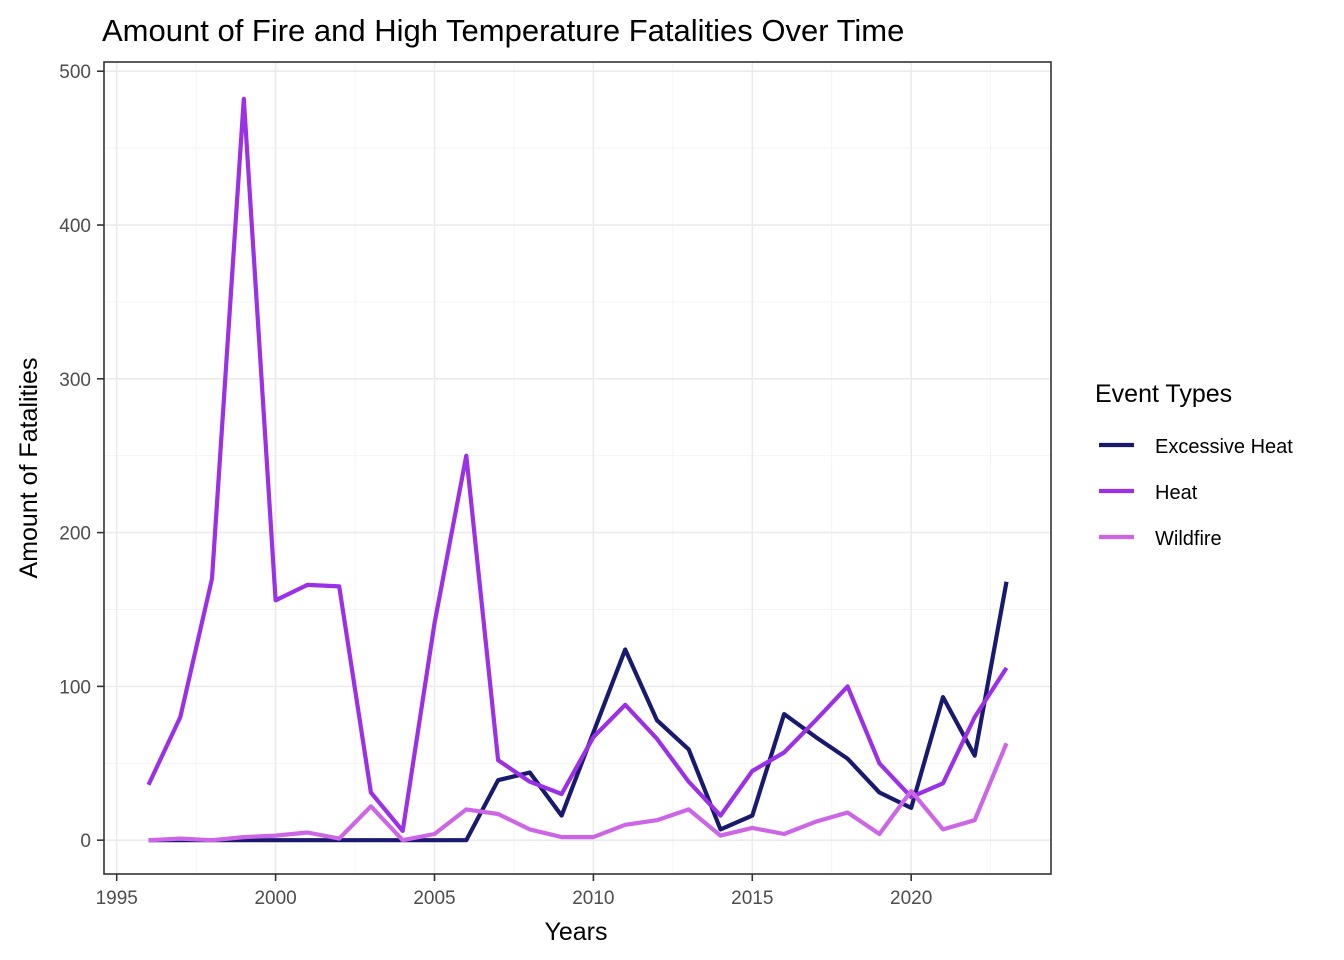 The height and width of the screenshot is (960, 1344). Describe the element at coordinates (1163, 394) in the screenshot. I see `legend-title: Event Types` at that location.